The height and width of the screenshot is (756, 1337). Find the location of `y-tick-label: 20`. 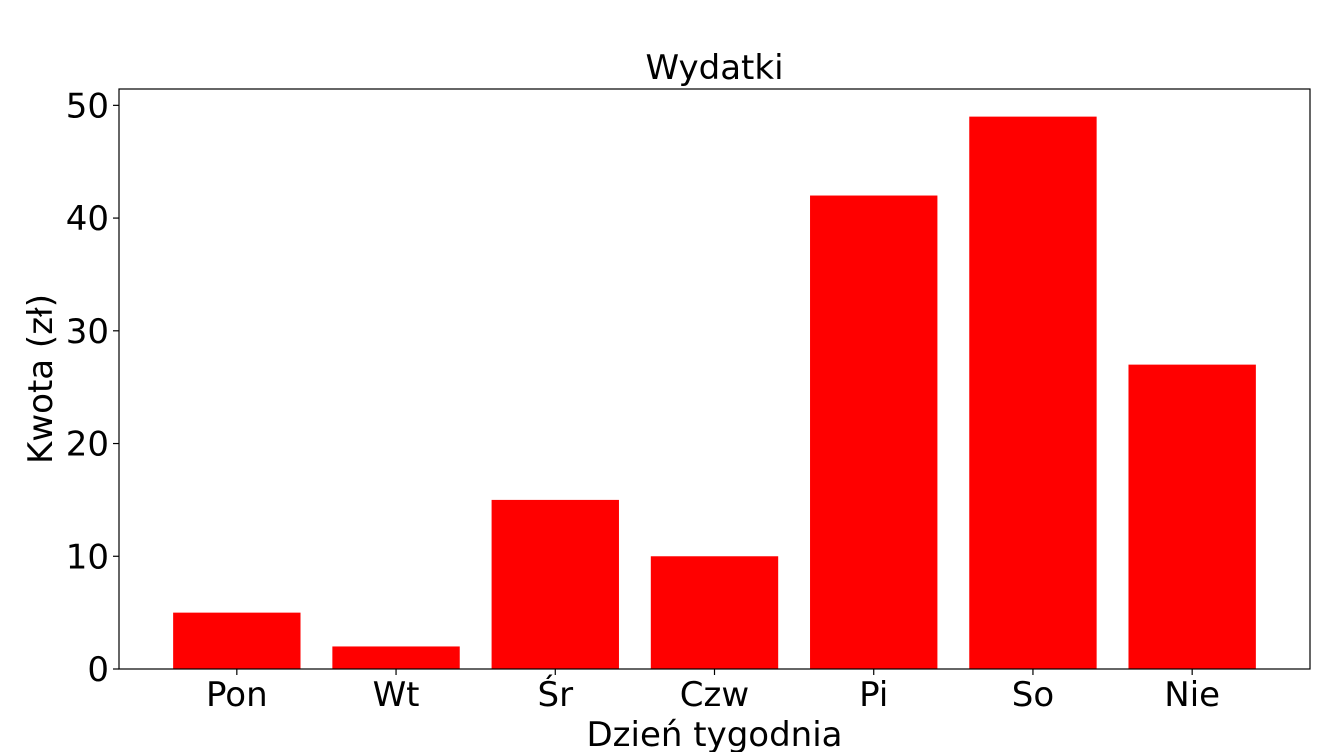

y-tick-label: 20 is located at coordinates (87, 445).